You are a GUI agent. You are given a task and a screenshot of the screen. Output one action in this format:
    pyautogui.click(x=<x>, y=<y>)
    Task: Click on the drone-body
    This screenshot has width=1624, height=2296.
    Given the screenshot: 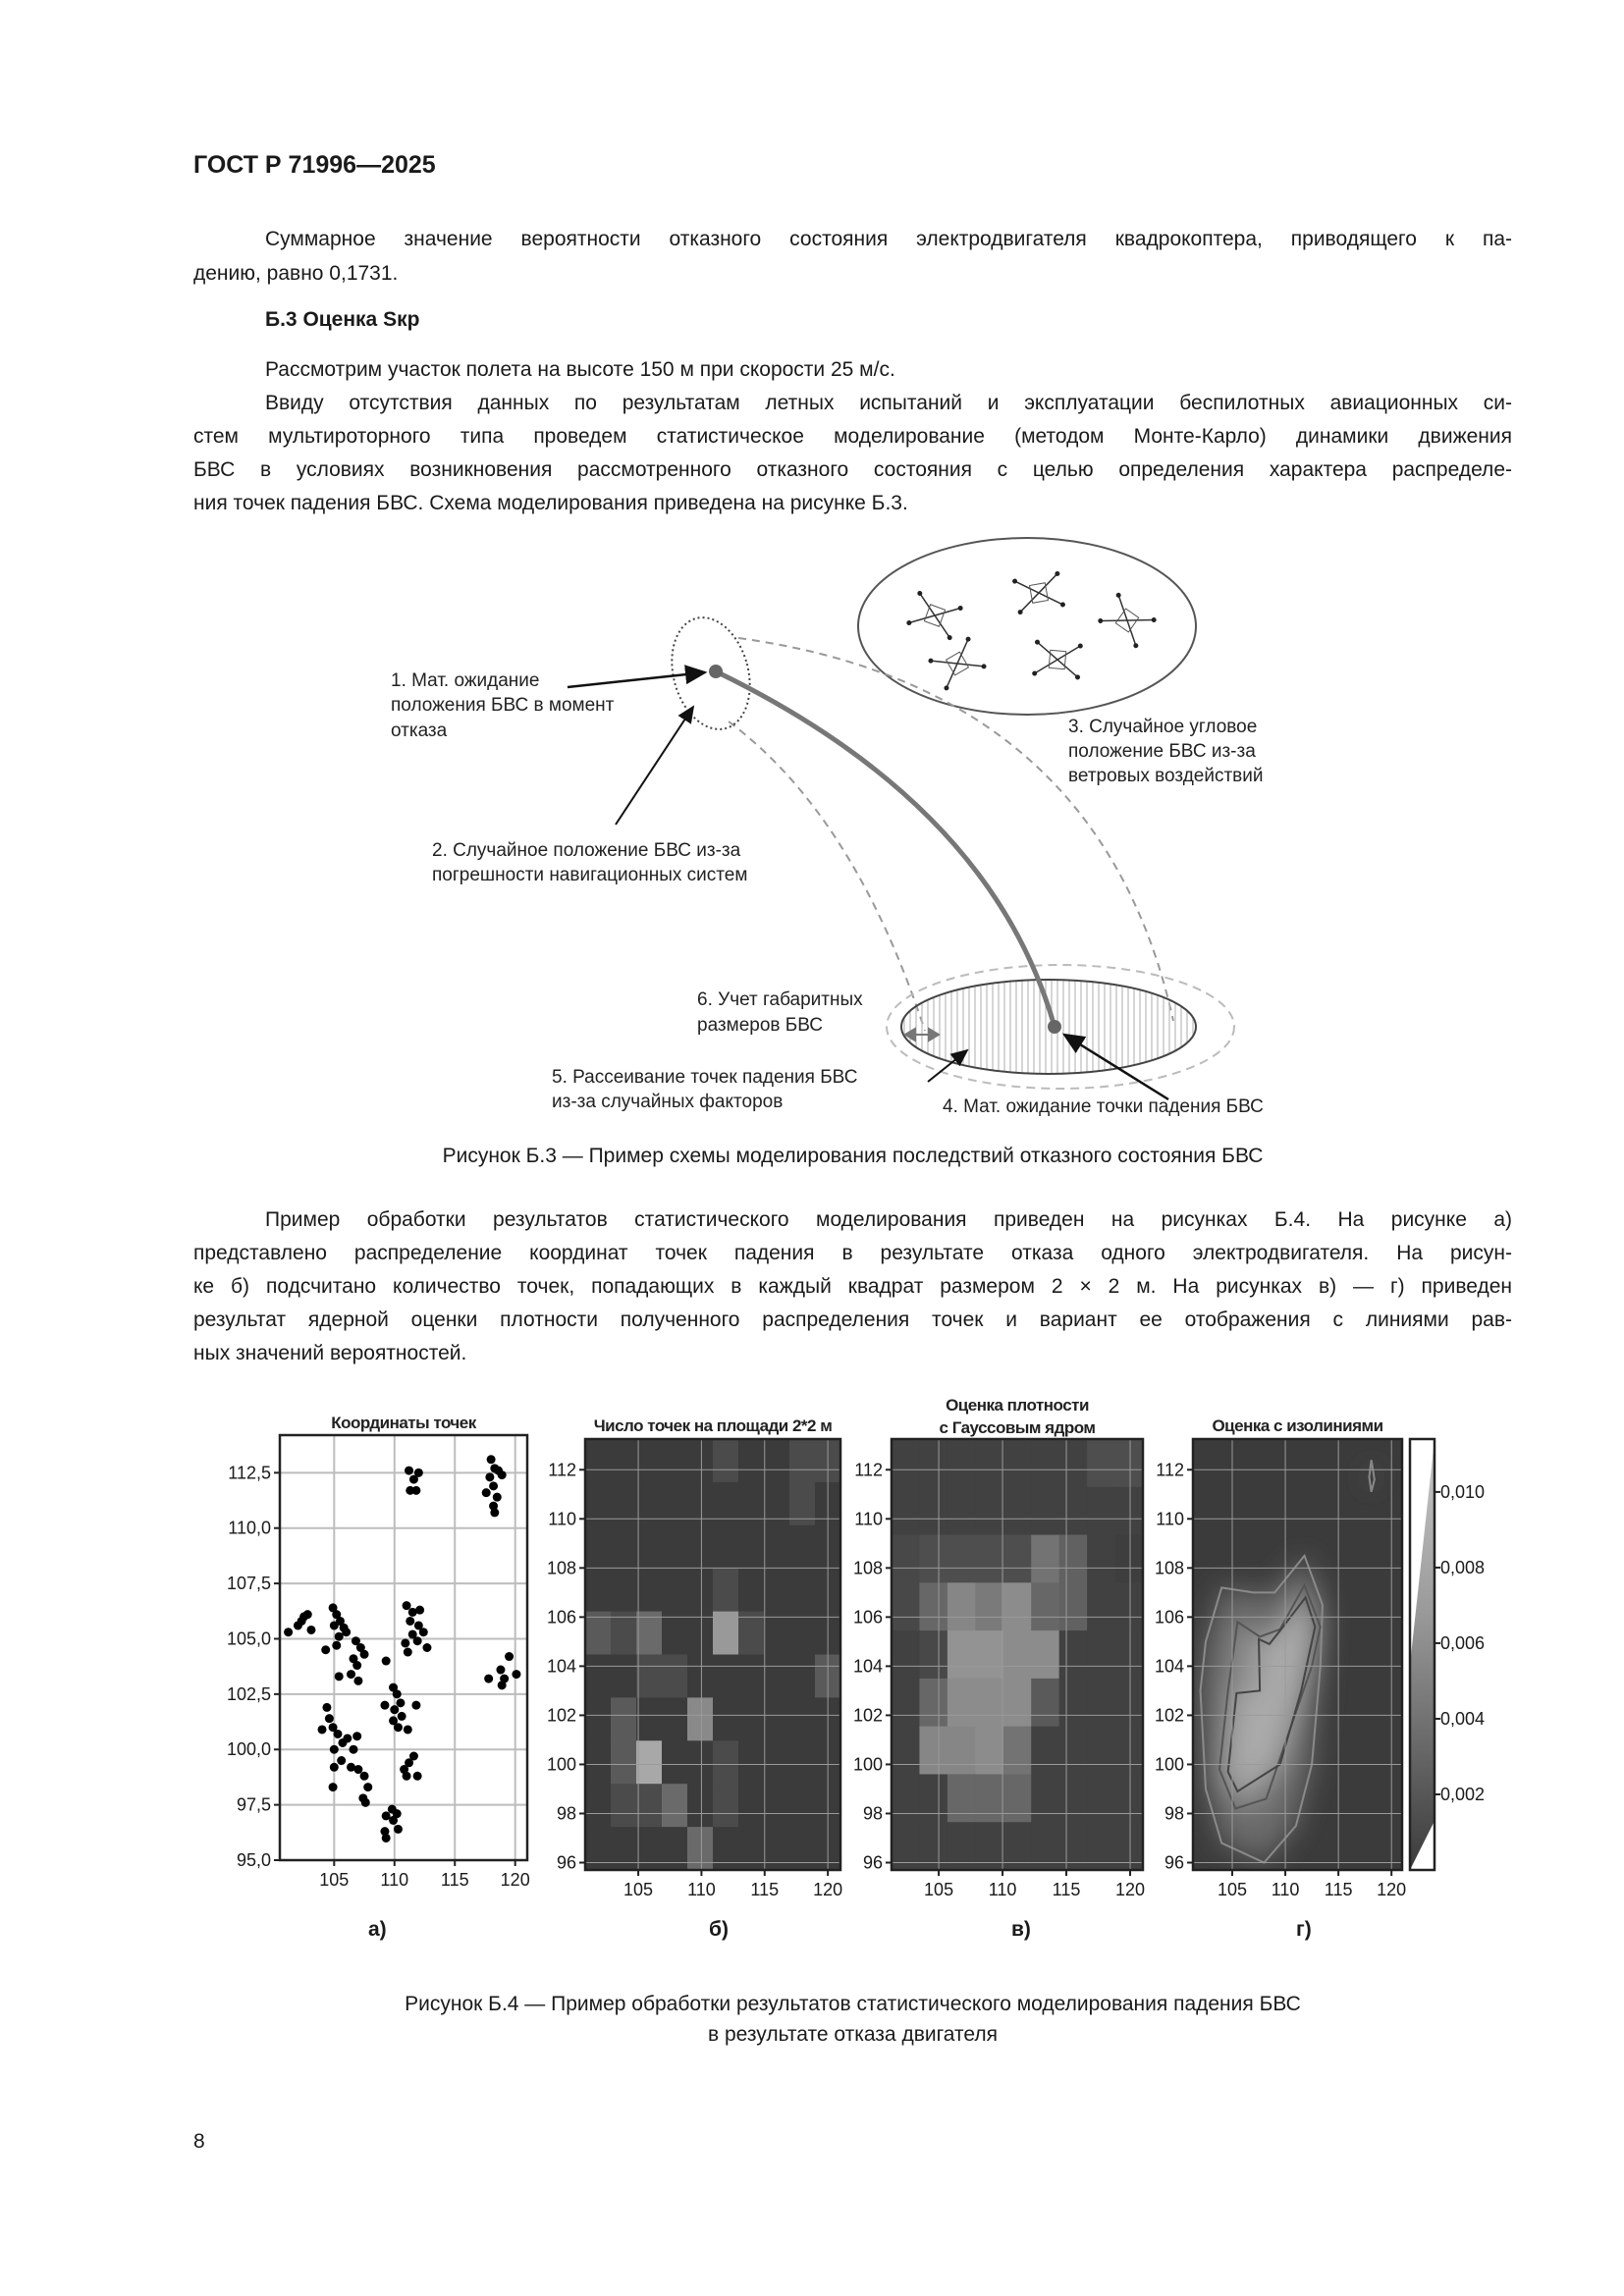 What is the action you would take?
    pyautogui.click(x=935, y=615)
    